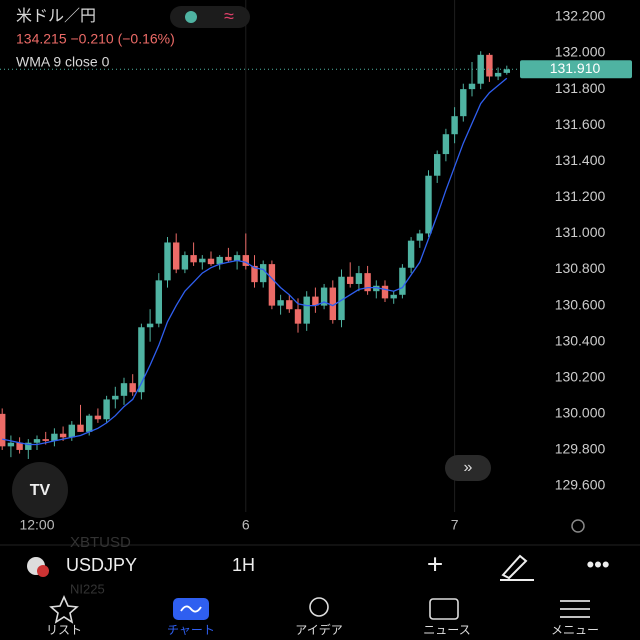 The height and width of the screenshot is (640, 640). I want to click on tab-label: チャート, so click(191, 630).